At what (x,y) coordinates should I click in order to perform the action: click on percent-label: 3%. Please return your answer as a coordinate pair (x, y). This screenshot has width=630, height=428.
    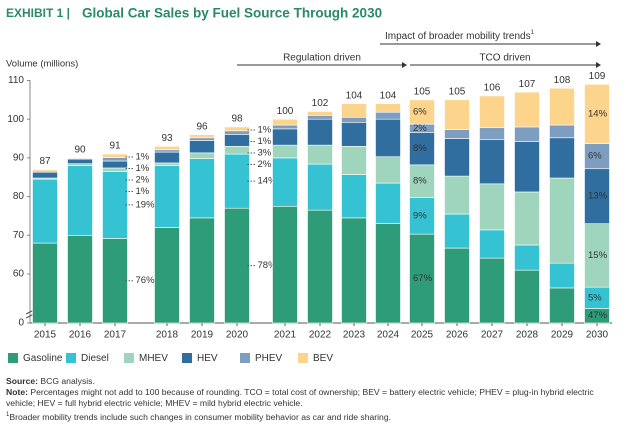
    Looking at the image, I should click on (265, 152).